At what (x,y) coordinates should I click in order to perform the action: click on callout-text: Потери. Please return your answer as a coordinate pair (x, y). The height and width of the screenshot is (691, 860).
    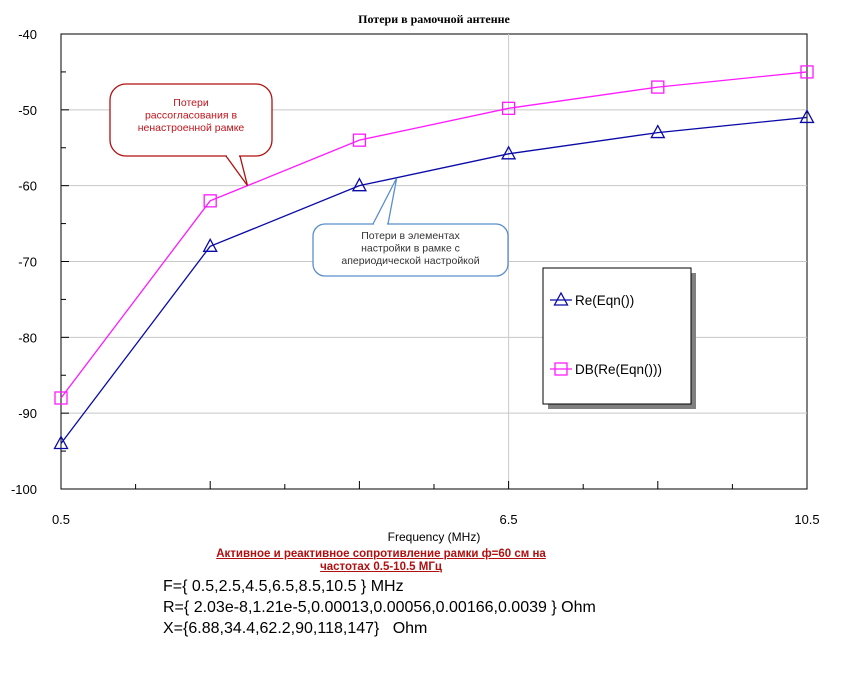
    Looking at the image, I should click on (191, 103).